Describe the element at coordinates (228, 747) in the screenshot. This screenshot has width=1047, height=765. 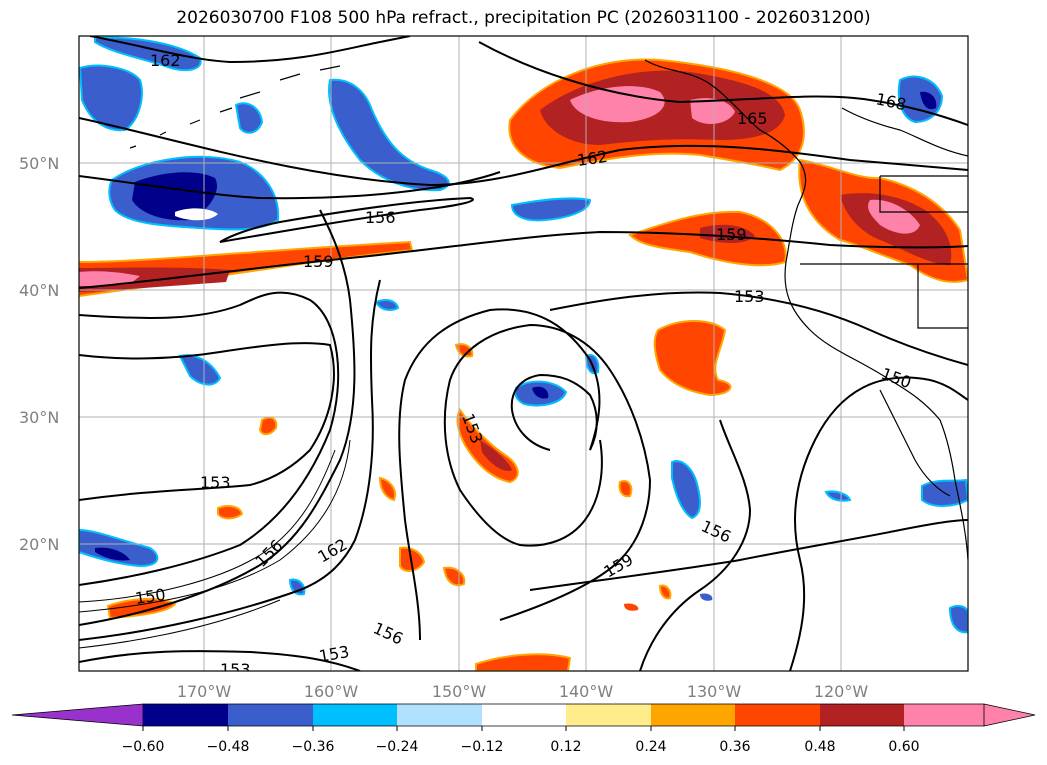
I see `colorbar-tick-label: −0.48` at that location.